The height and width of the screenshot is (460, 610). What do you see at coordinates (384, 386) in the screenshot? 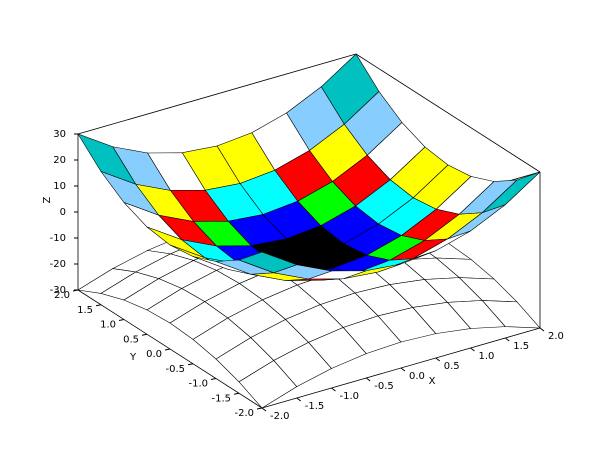
I see `x-tick-label: -0.5` at bounding box center [384, 386].